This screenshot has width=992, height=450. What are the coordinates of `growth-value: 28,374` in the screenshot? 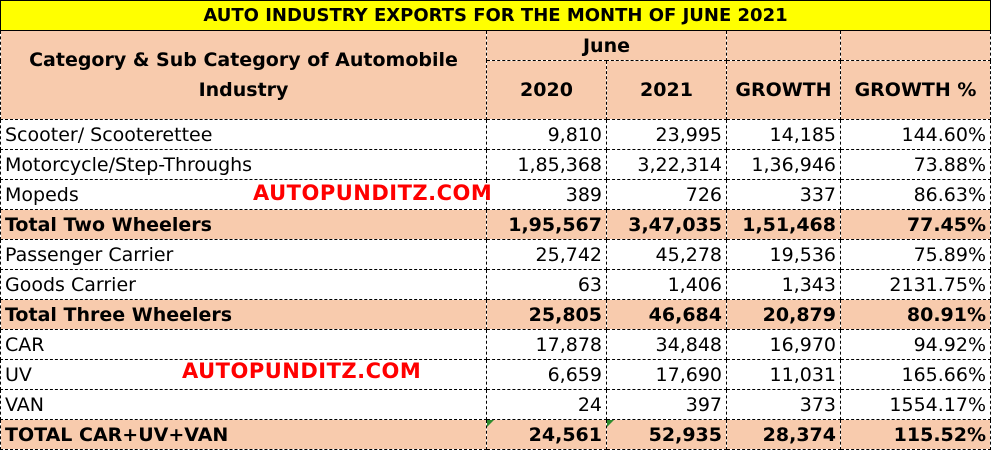 It's located at (783, 434).